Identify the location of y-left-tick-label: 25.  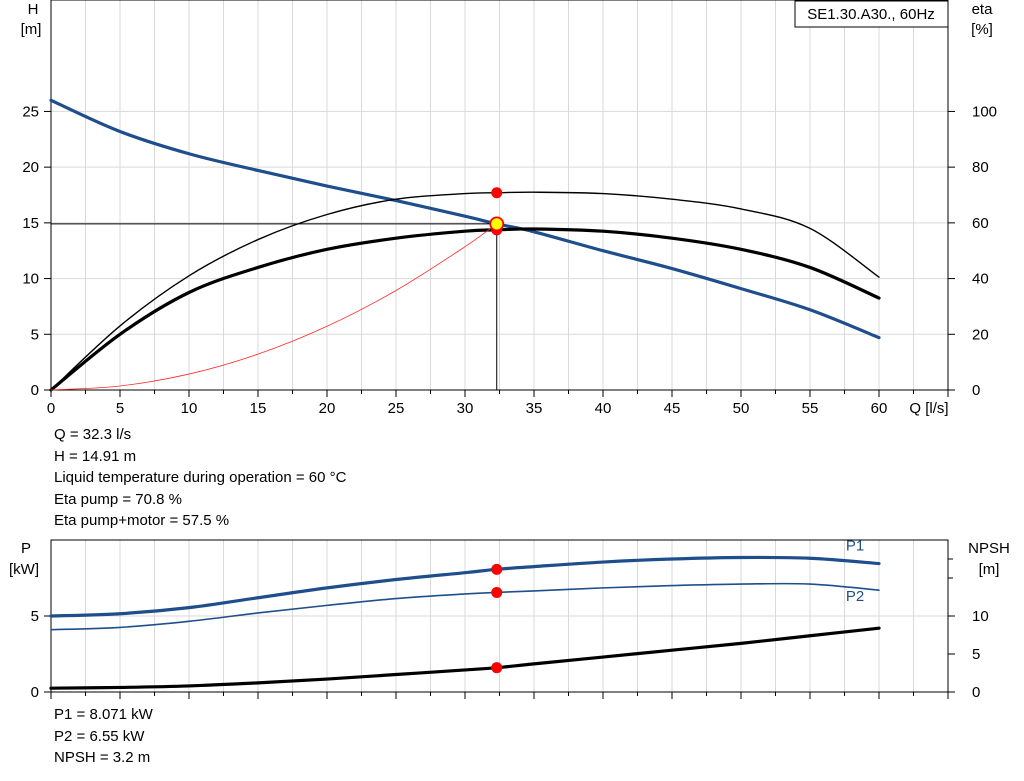
(30, 111).